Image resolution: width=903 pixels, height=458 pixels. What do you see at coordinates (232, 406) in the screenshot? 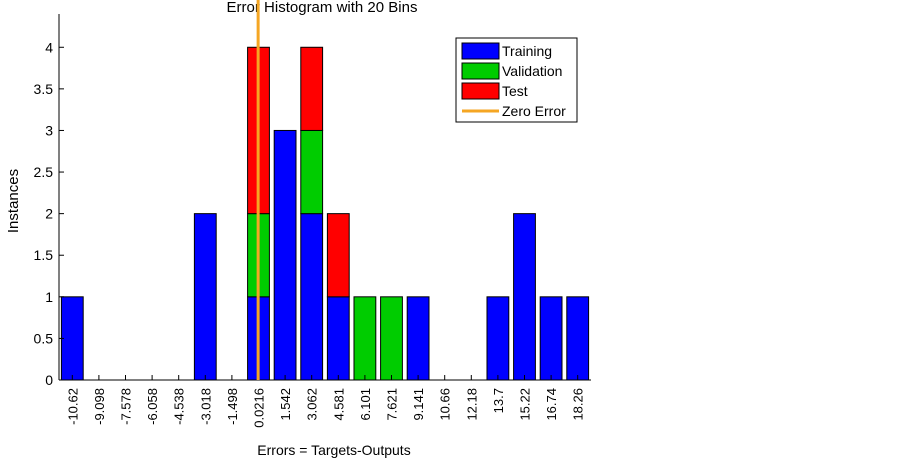
I see `x-tick-label-6: -1.498` at bounding box center [232, 406].